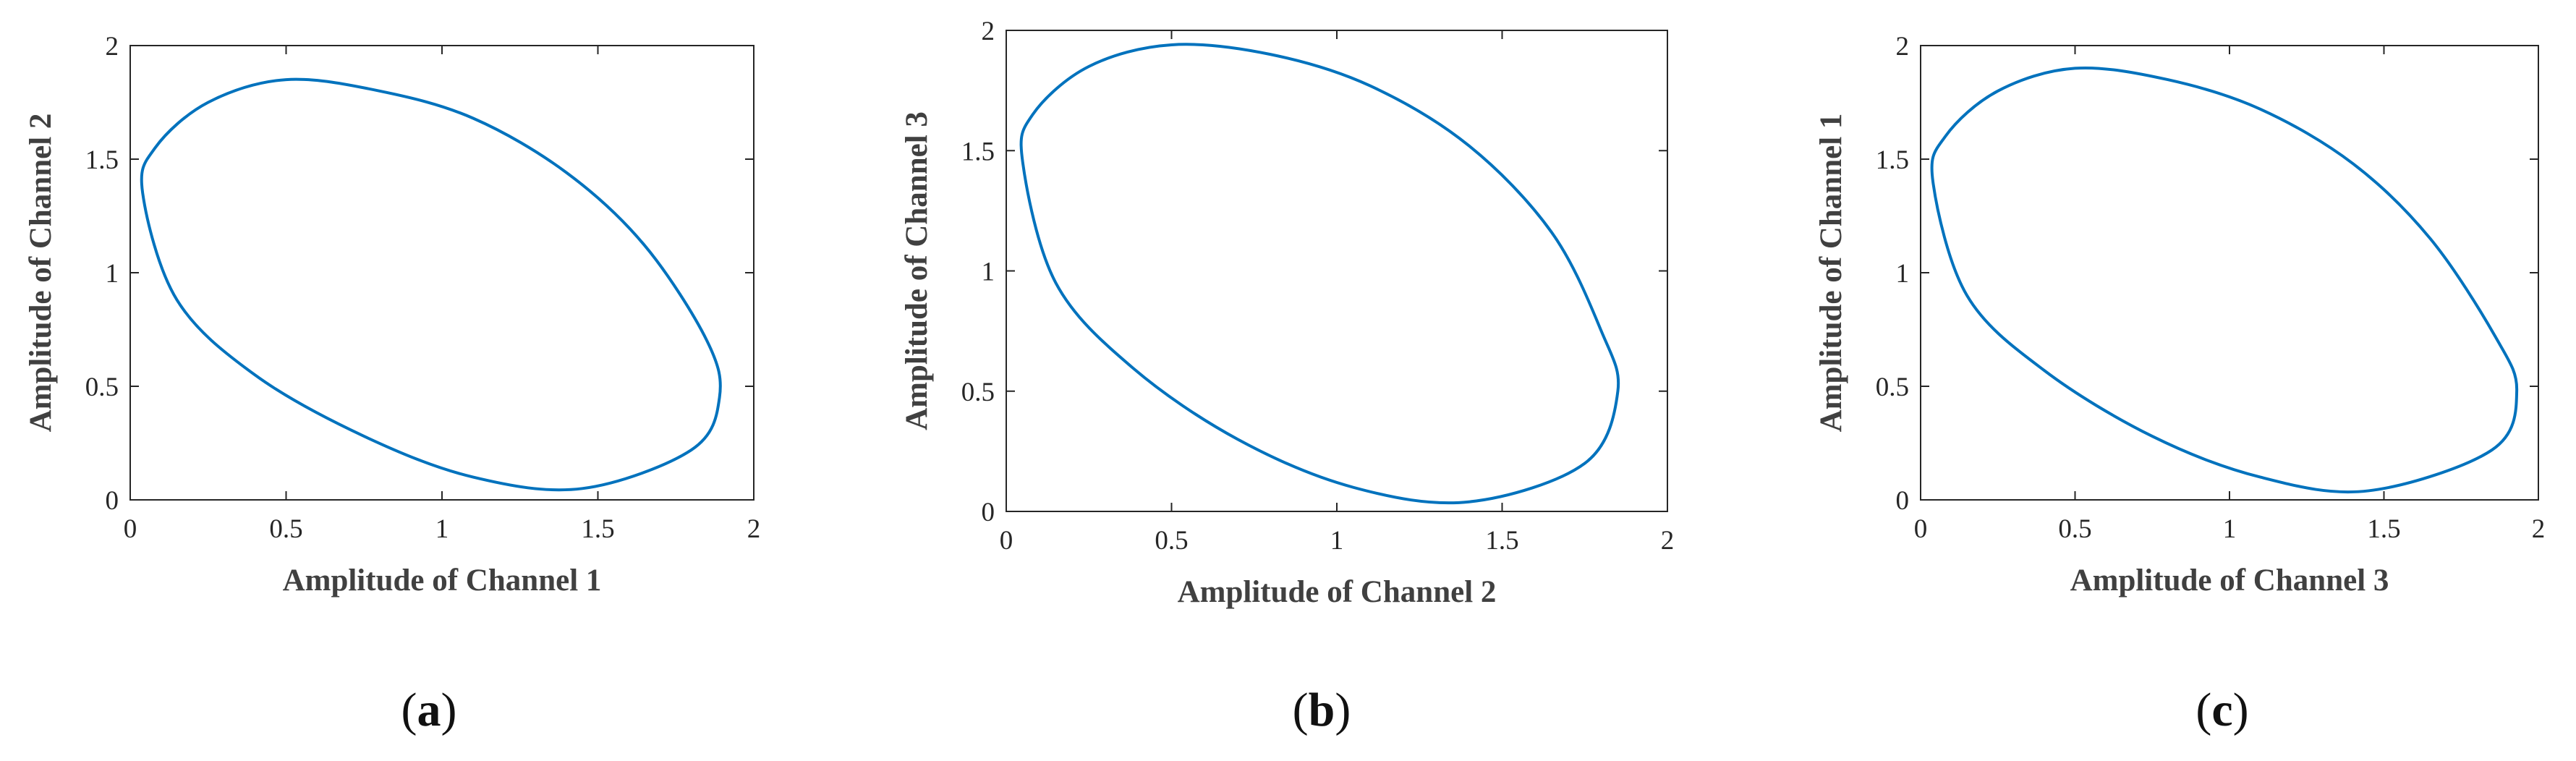  What do you see at coordinates (442, 529) in the screenshot?
I see `x-tick-label-a-2: 1` at bounding box center [442, 529].